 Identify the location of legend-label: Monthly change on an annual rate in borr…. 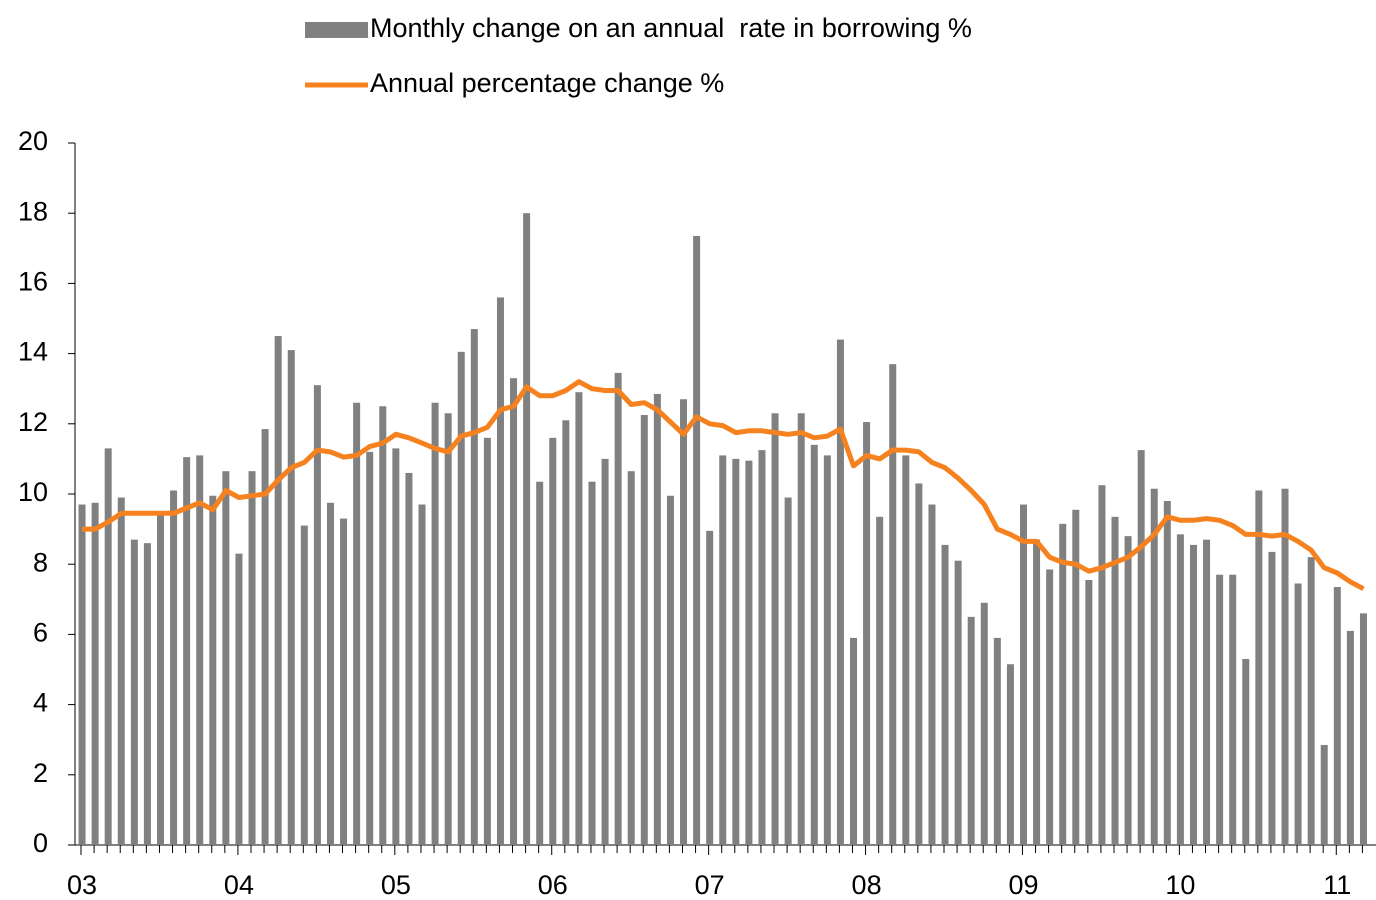
(671, 28).